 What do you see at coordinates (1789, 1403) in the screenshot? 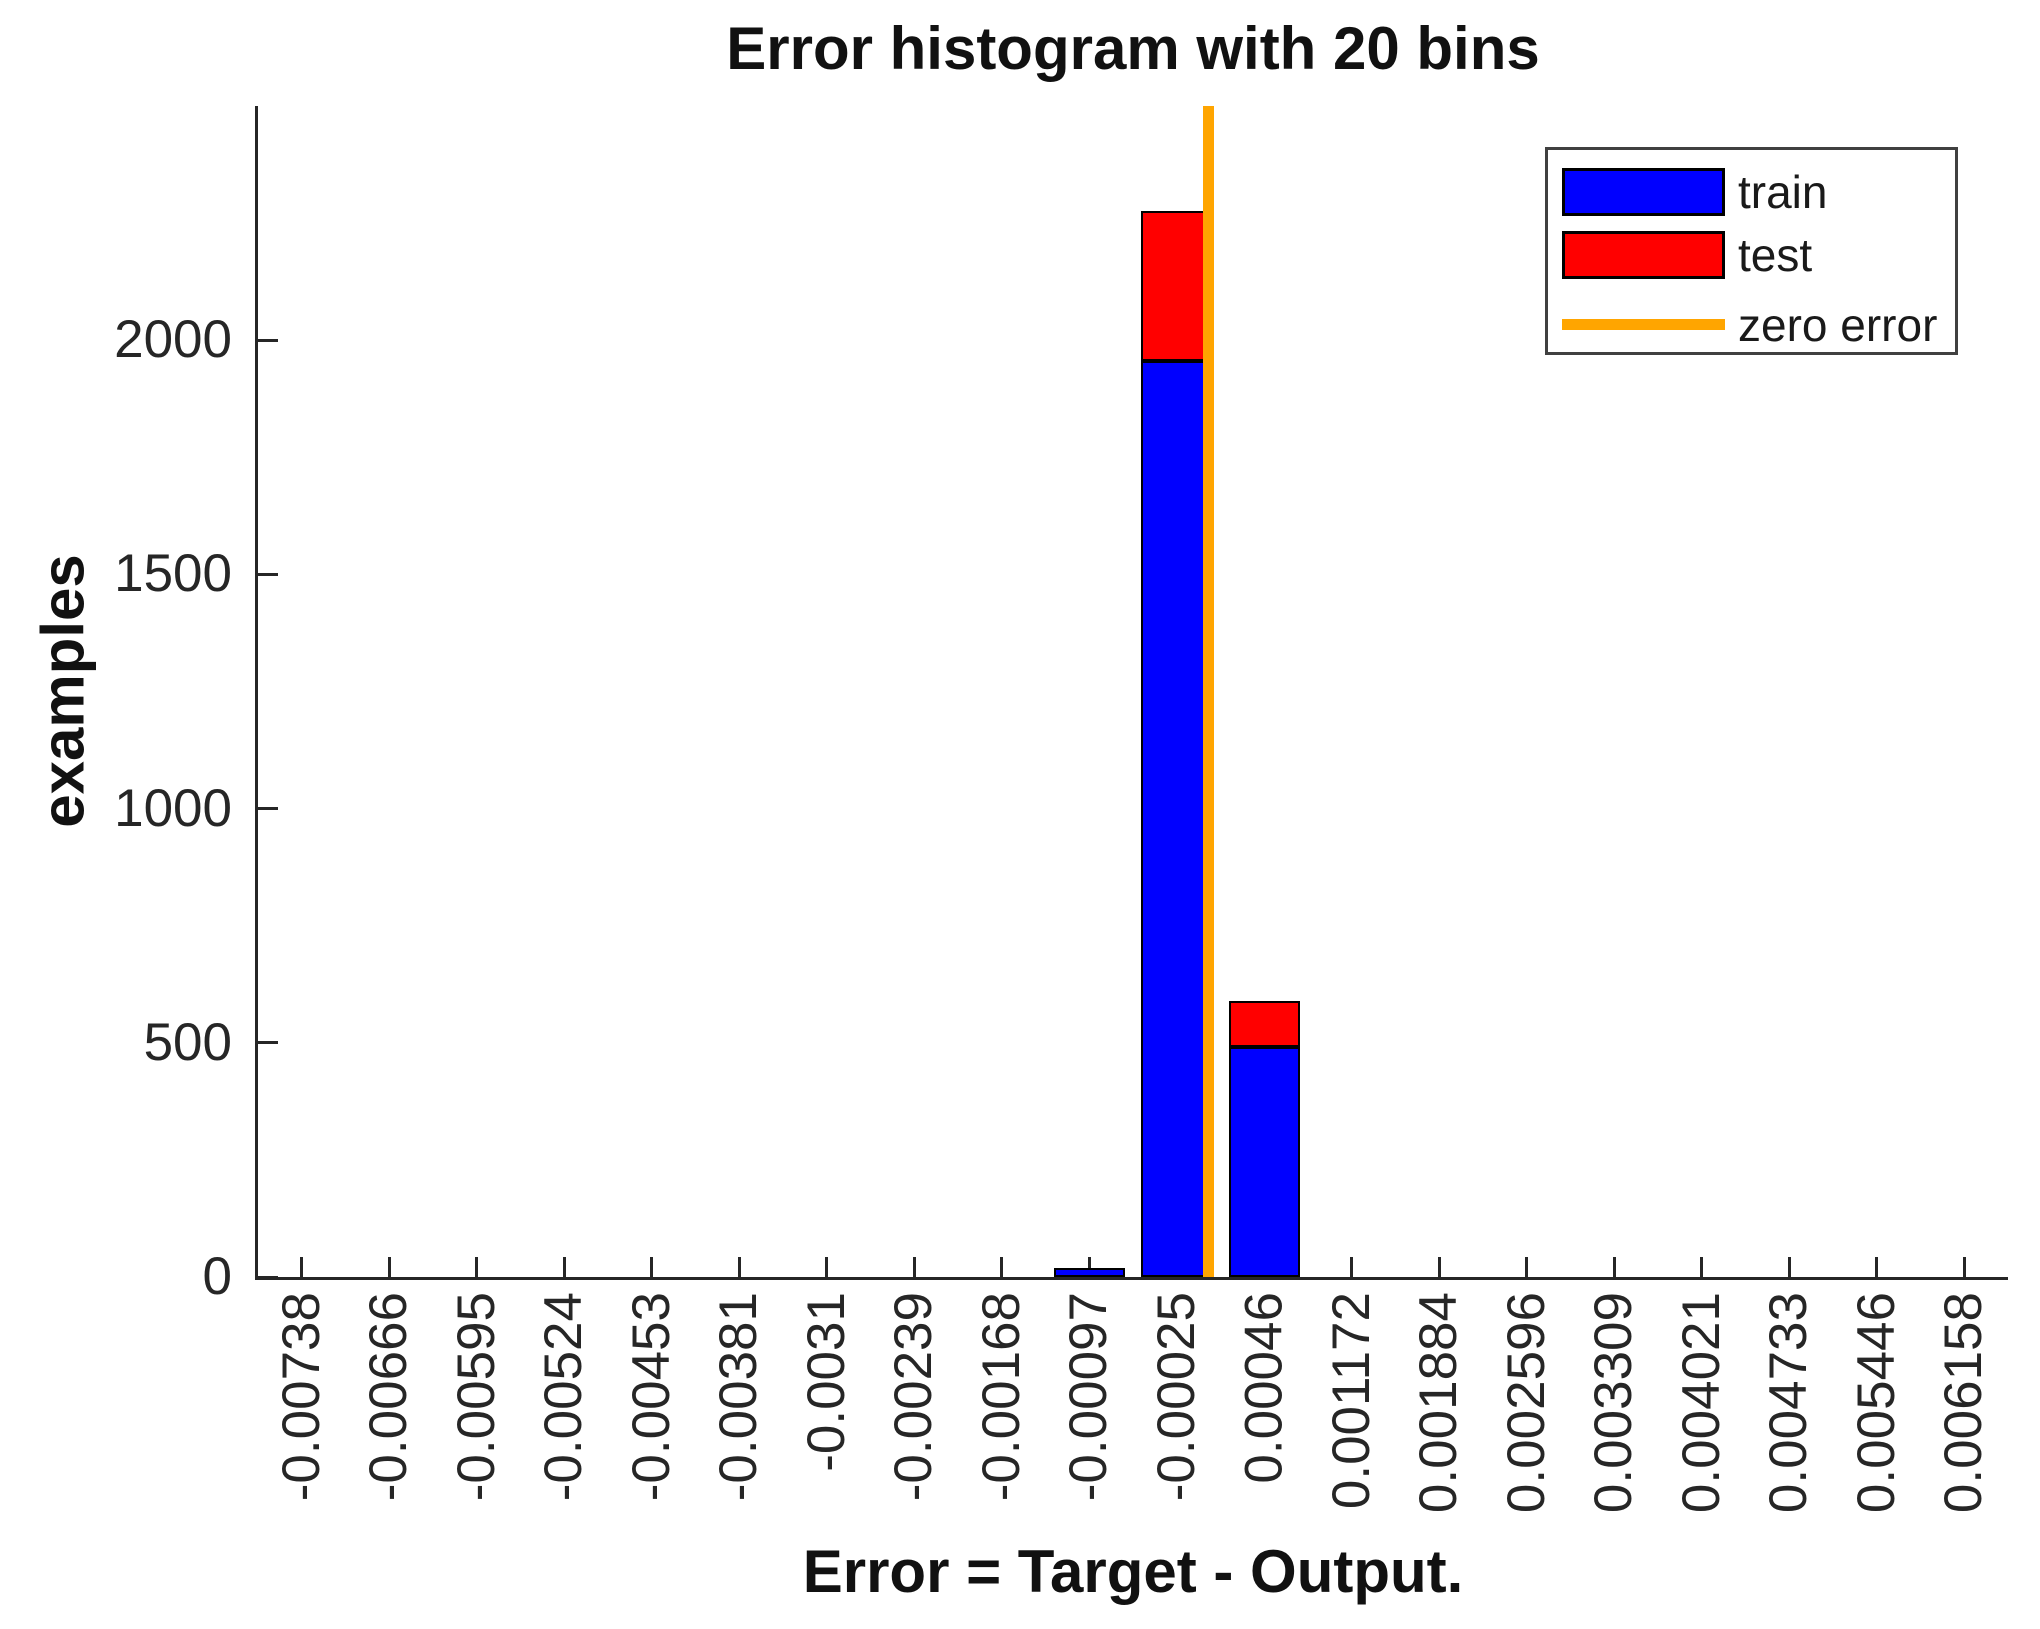
I see `x-tick-label-text: 0.004733` at bounding box center [1789, 1403].